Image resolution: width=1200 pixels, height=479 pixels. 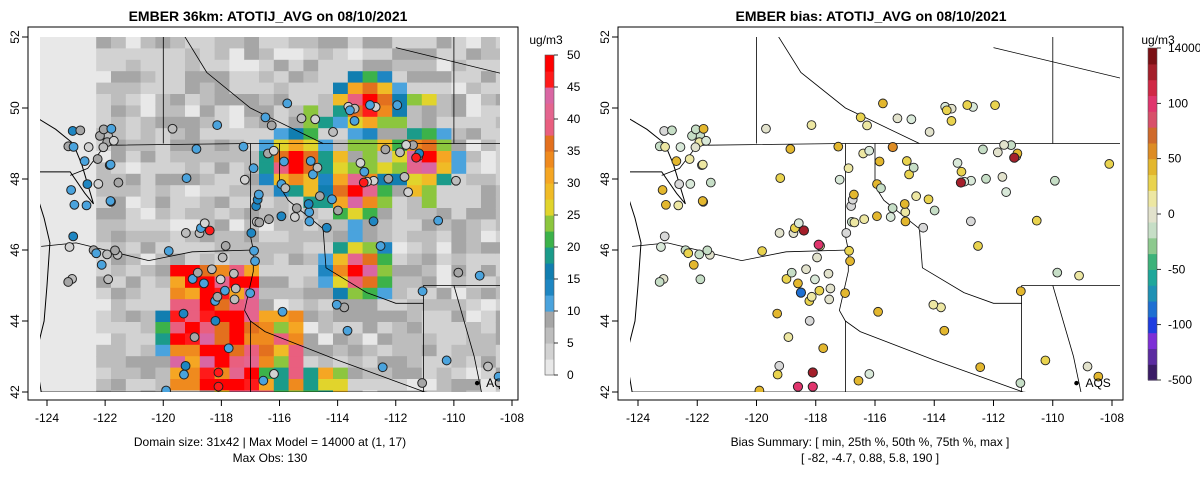 What do you see at coordinates (105, 418) in the screenshot?
I see `lon-tick-label: -122` at bounding box center [105, 418].